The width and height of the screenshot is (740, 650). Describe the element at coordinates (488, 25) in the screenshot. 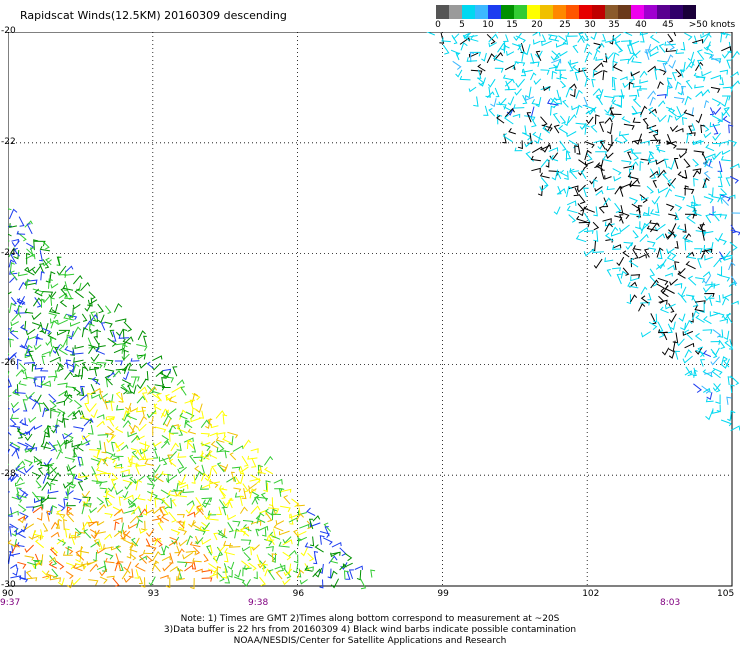

I see `legend-label: 10` at that location.